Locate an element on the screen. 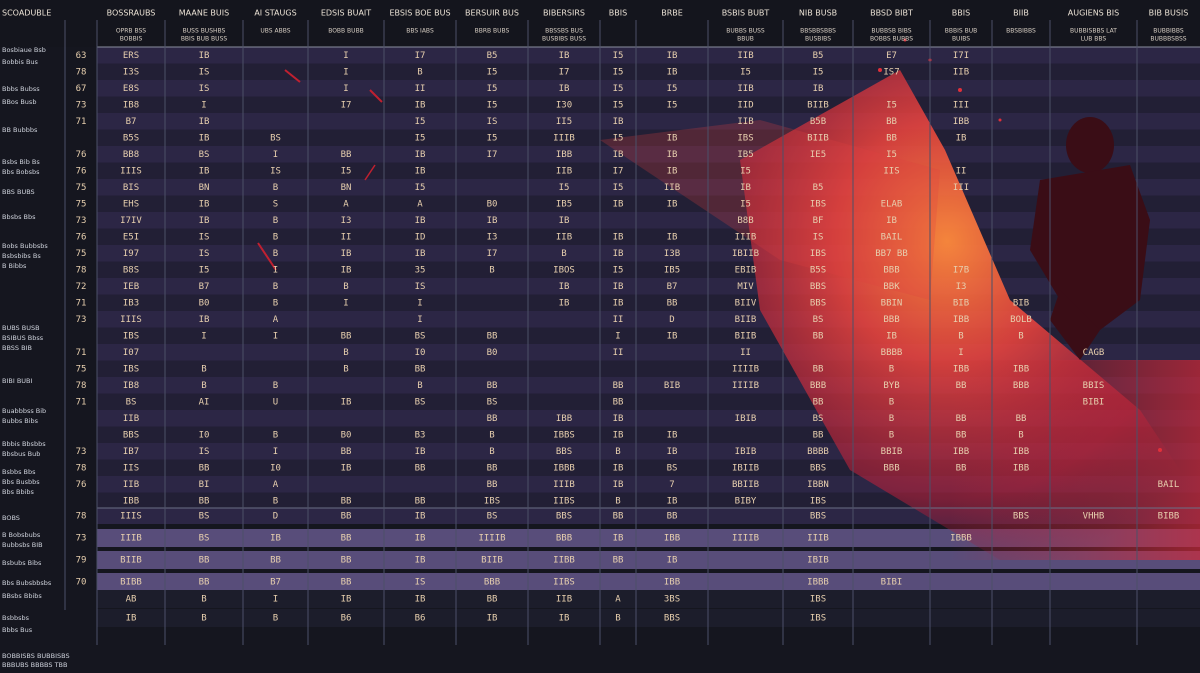  sidebar-label: BUBS BUSB is located at coordinates (21, 328).